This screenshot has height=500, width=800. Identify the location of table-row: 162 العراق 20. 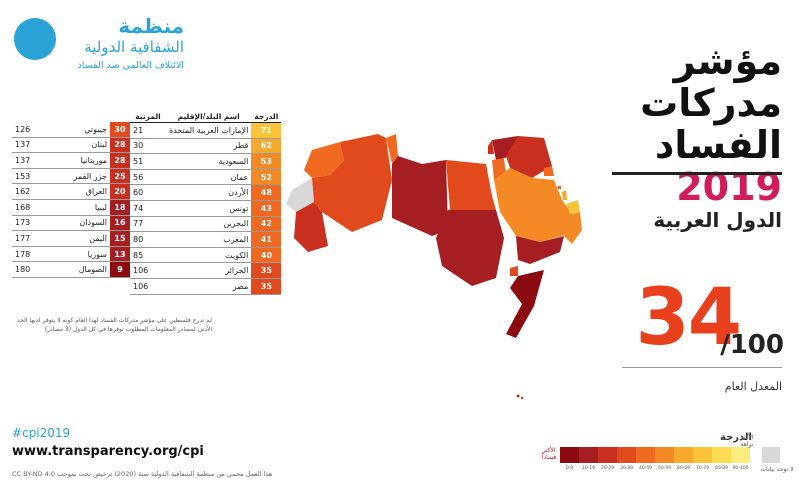
(71, 191).